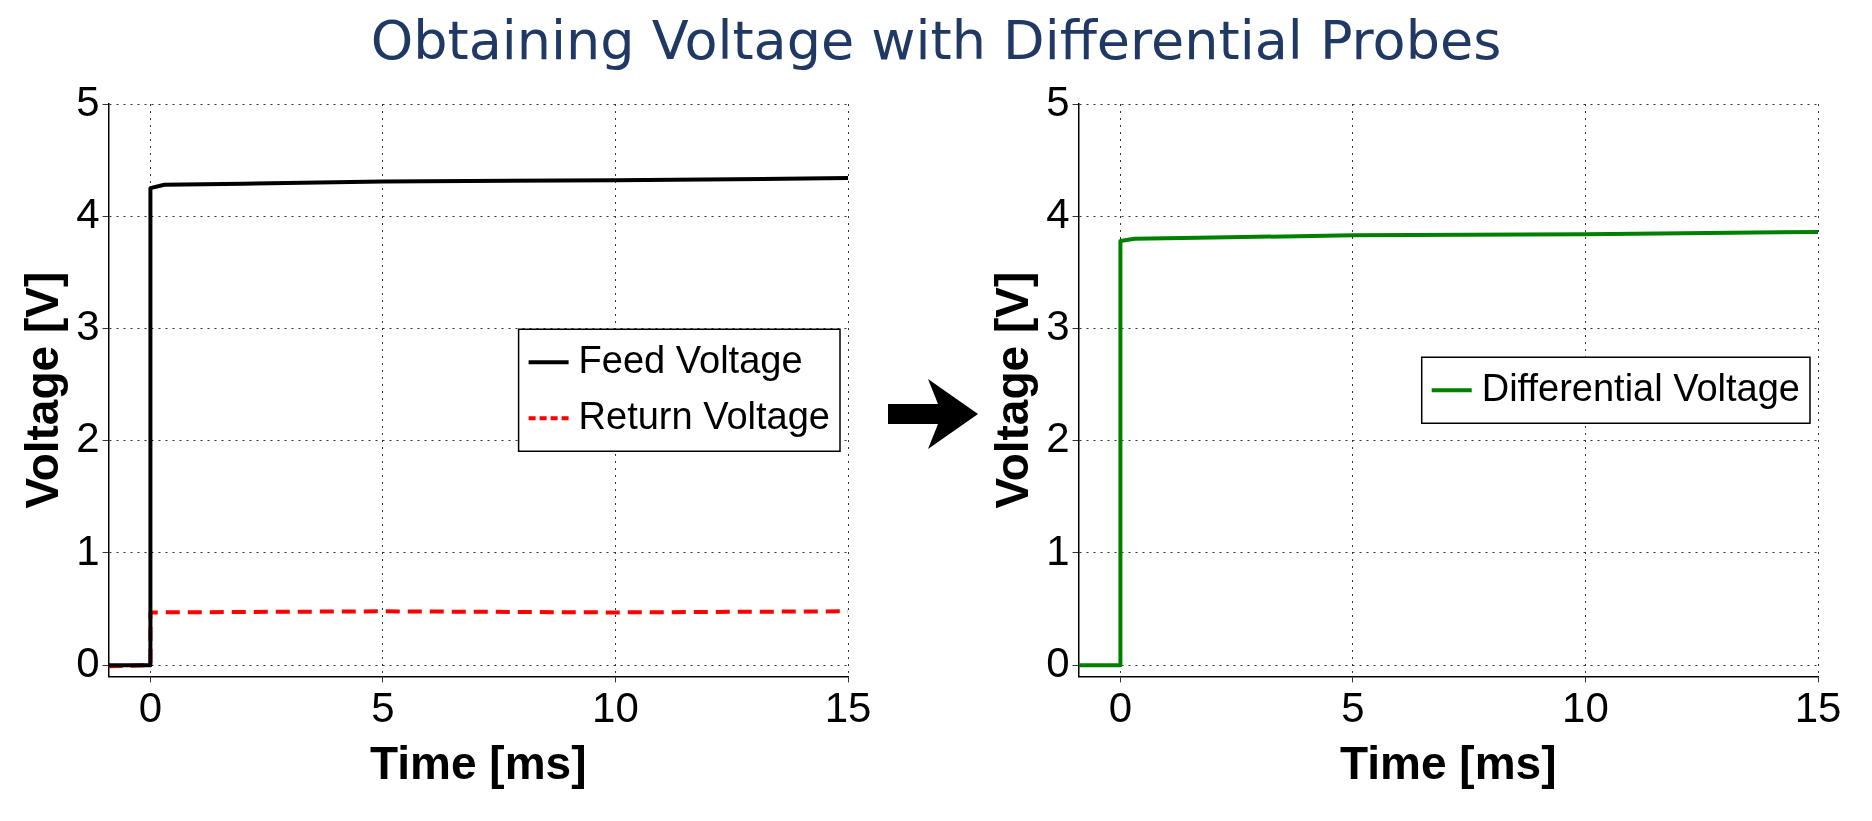 The height and width of the screenshot is (821, 1872). Describe the element at coordinates (704, 415) in the screenshot. I see `legend-label: Return Voltage` at that location.